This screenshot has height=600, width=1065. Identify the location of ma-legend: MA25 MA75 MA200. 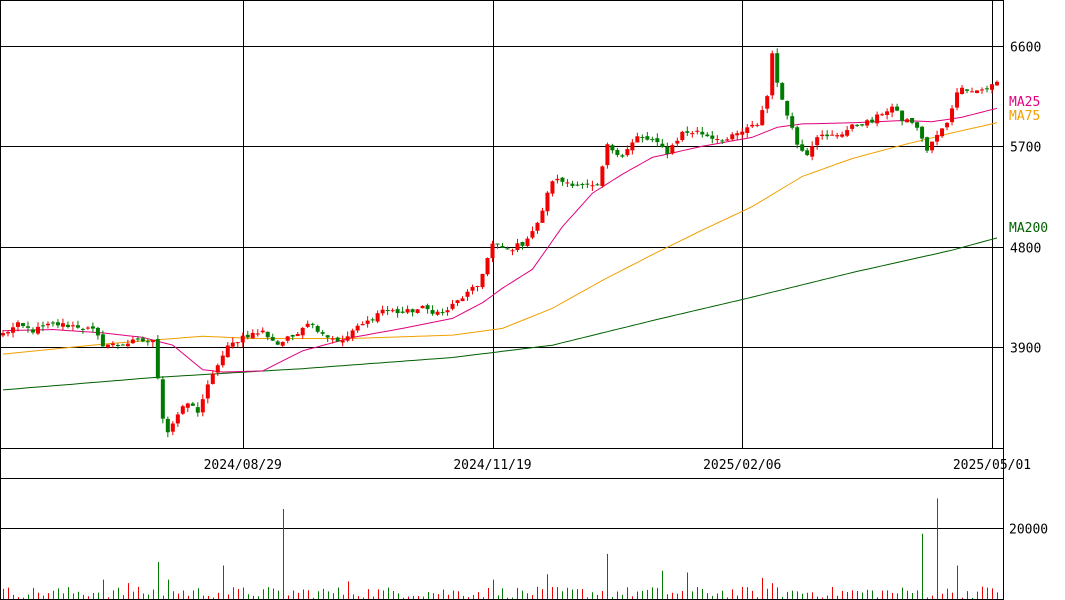
(1028, 165).